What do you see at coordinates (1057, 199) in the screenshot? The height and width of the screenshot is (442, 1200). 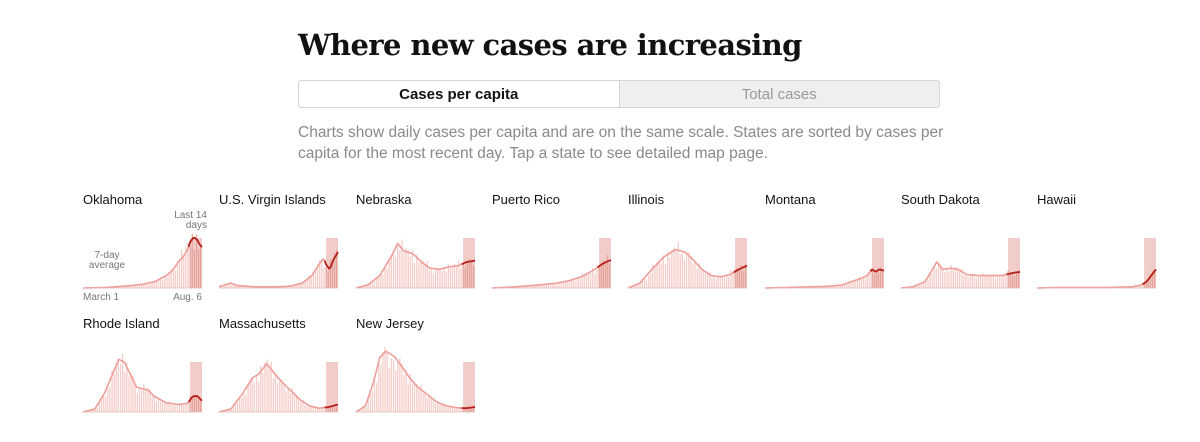 I see `state-name: Hawaii` at bounding box center [1057, 199].